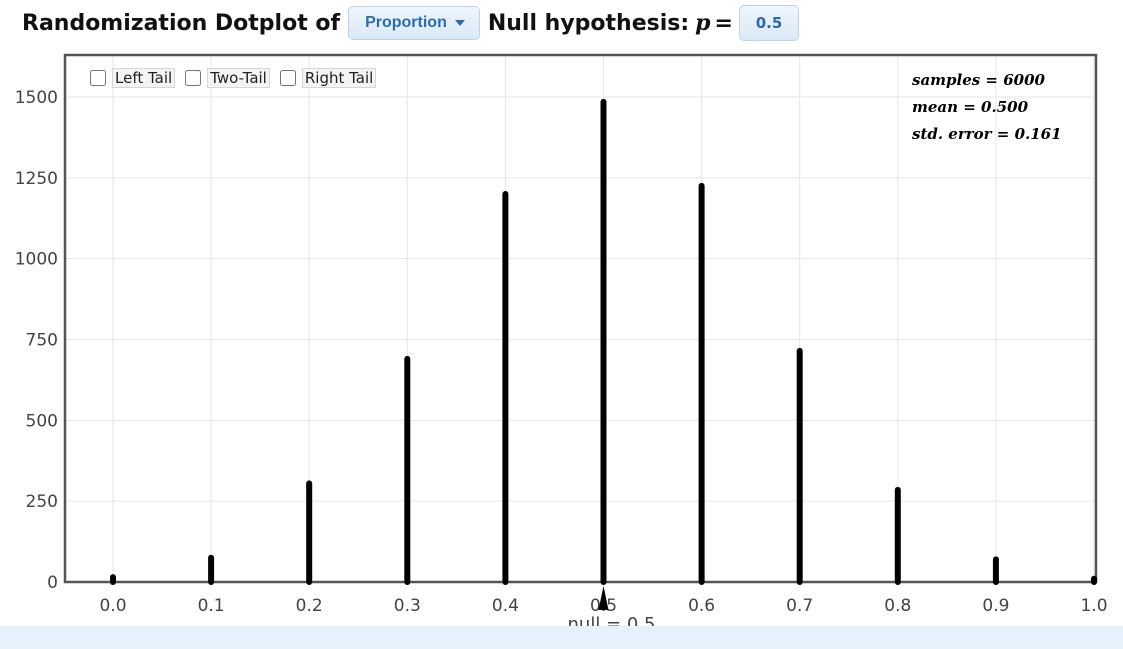 The height and width of the screenshot is (649, 1123). Describe the element at coordinates (181, 23) in the screenshot. I see `chart-title: Randomization Dotplot of` at that location.